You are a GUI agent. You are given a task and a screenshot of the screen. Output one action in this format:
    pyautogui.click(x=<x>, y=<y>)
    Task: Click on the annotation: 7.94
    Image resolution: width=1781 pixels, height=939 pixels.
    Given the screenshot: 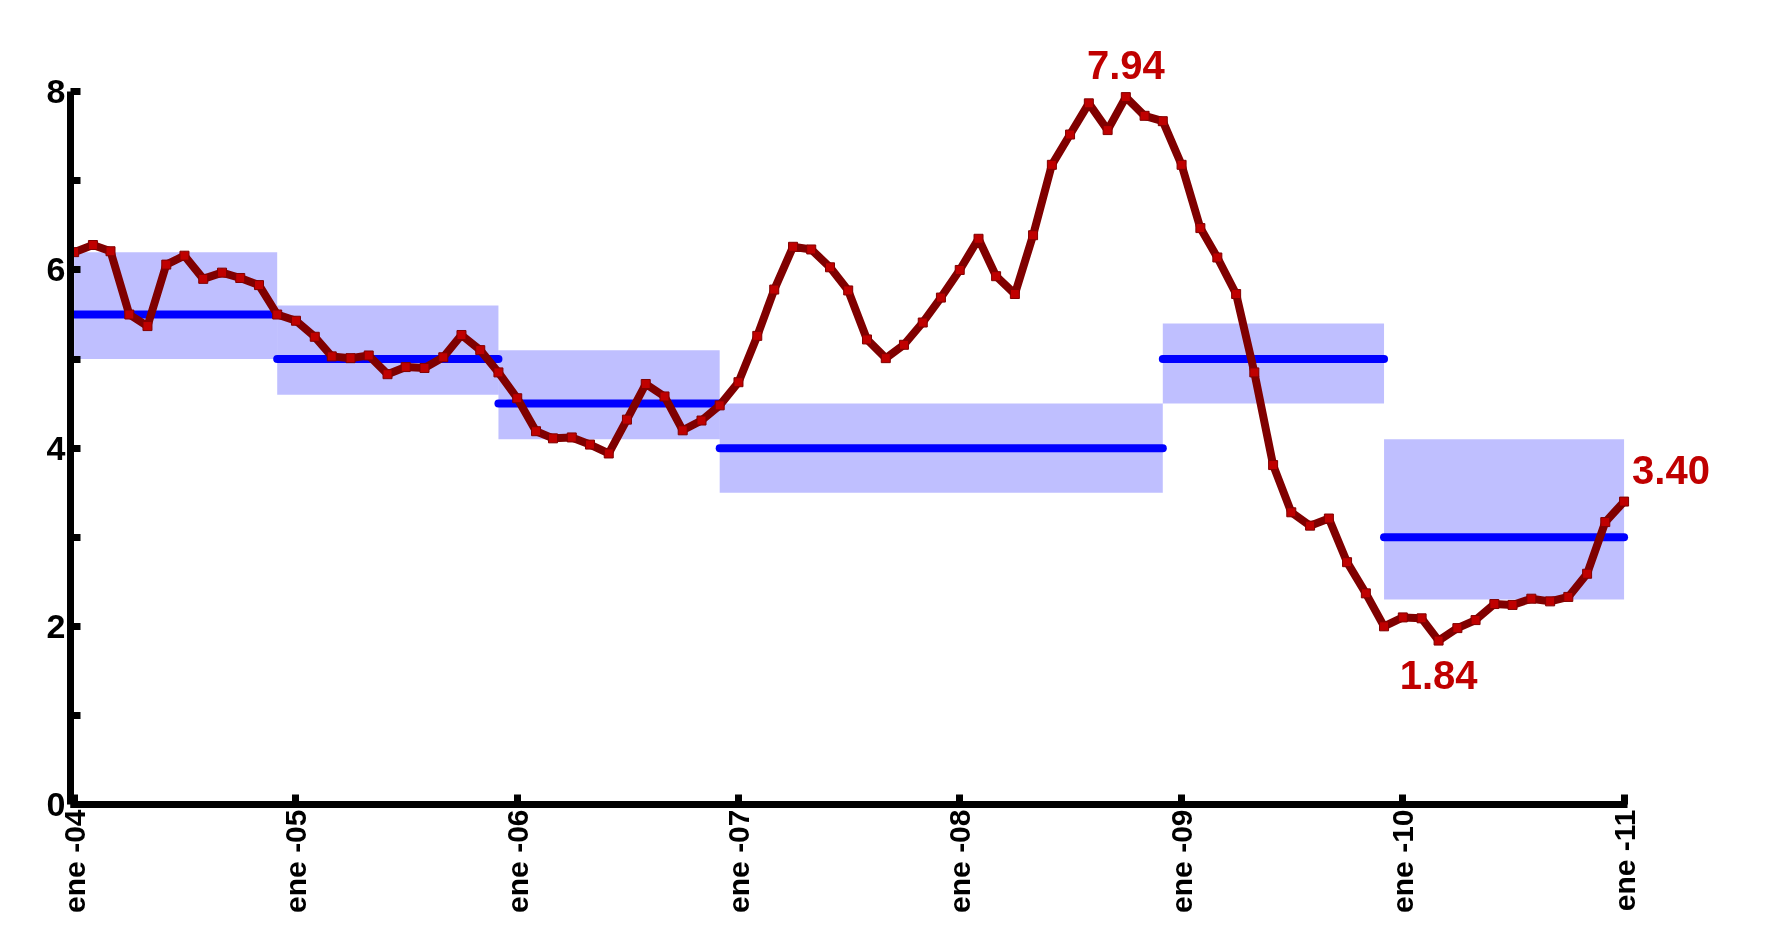 What is the action you would take?
    pyautogui.click(x=1126, y=65)
    